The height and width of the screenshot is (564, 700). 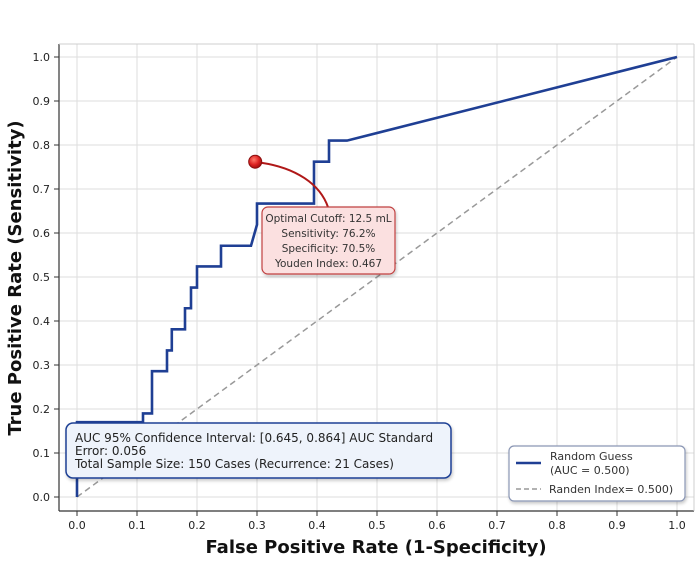 What do you see at coordinates (77, 525) in the screenshot?
I see `x-tick-label: 0.0` at bounding box center [77, 525].